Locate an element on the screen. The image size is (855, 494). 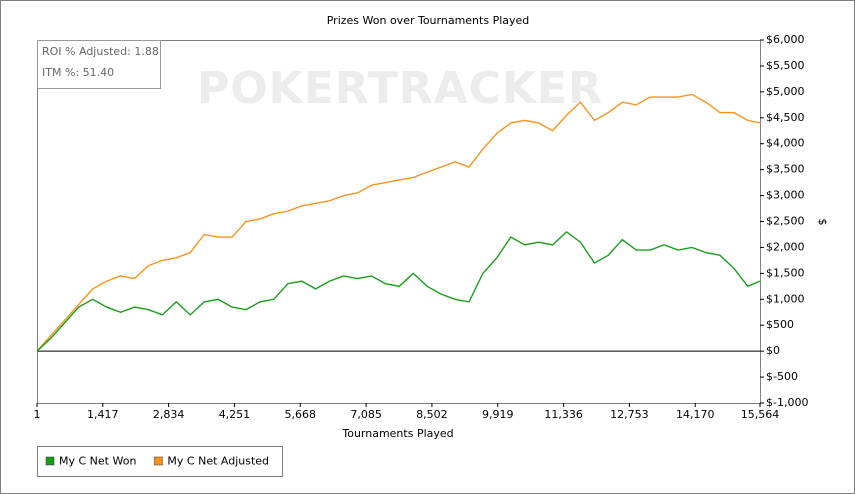
y-tick-label: $2,500 is located at coordinates (785, 221).